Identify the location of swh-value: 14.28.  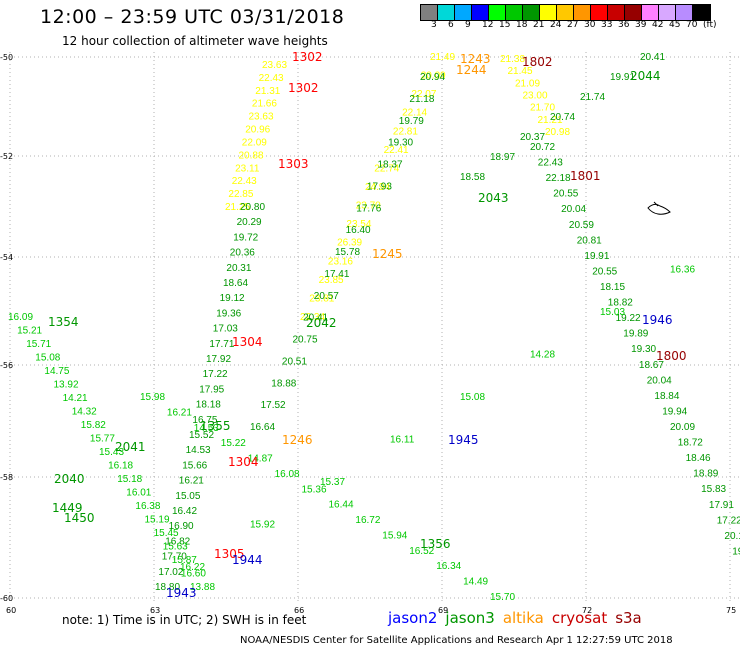
(542, 355).